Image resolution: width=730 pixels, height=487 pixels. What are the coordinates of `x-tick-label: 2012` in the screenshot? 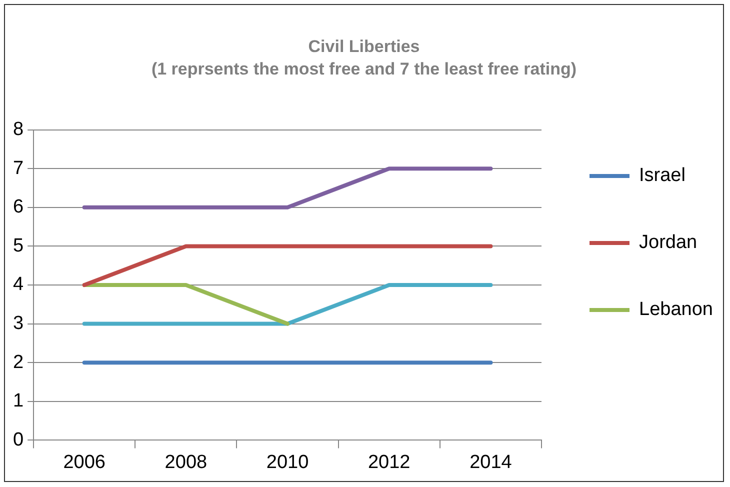 It's located at (389, 462).